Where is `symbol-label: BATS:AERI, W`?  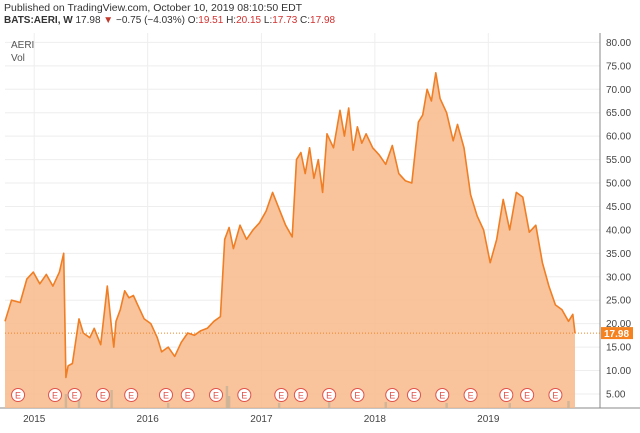 symbol-label: BATS:AERI, W is located at coordinates (38, 20).